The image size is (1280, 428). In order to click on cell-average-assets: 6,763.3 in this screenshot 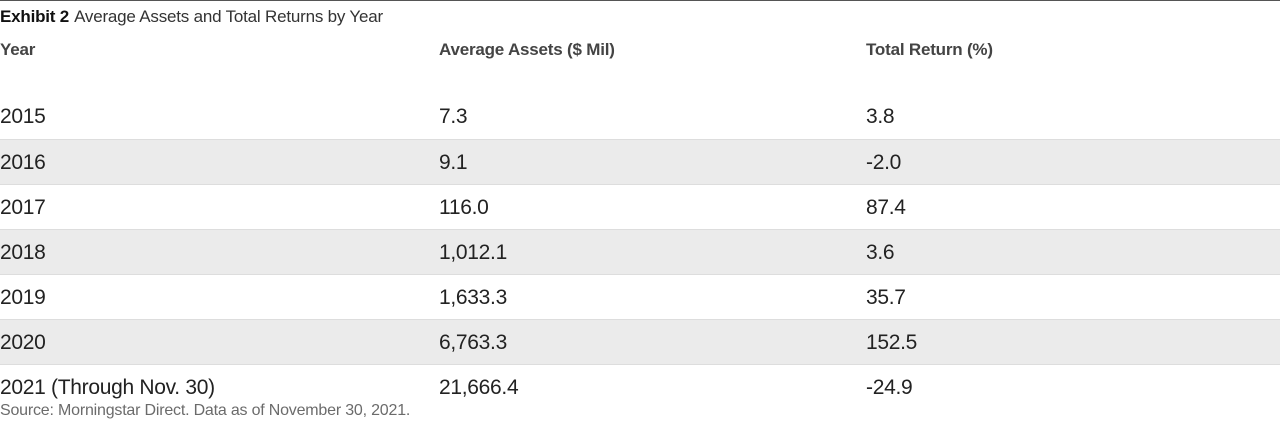, I will do `click(473, 342)`.